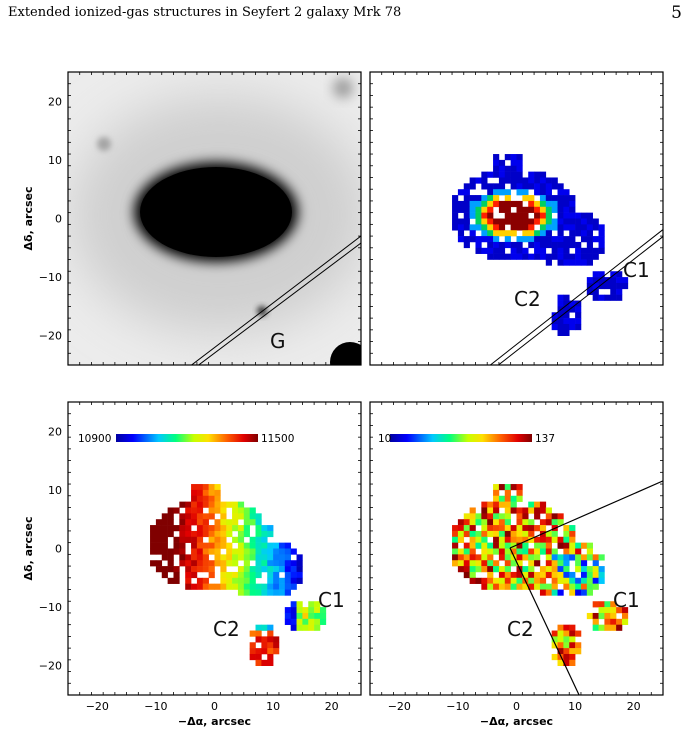 This screenshot has width=692, height=731. I want to click on velocity-map, so click(238, 575).